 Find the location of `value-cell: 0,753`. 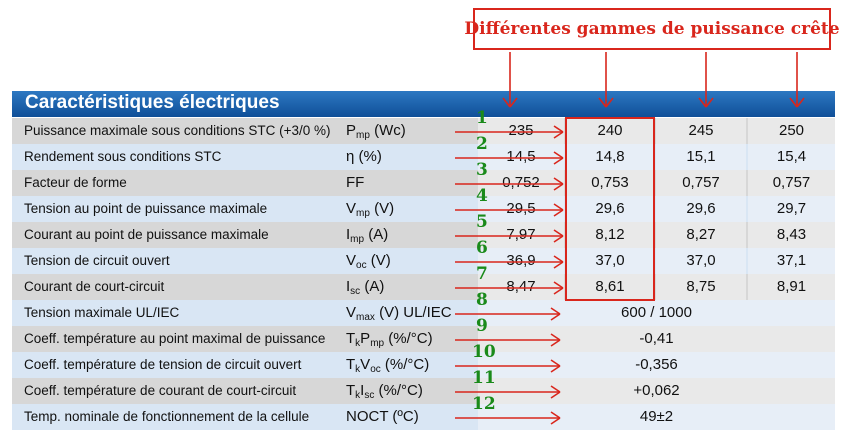

value-cell: 0,753 is located at coordinates (610, 183).